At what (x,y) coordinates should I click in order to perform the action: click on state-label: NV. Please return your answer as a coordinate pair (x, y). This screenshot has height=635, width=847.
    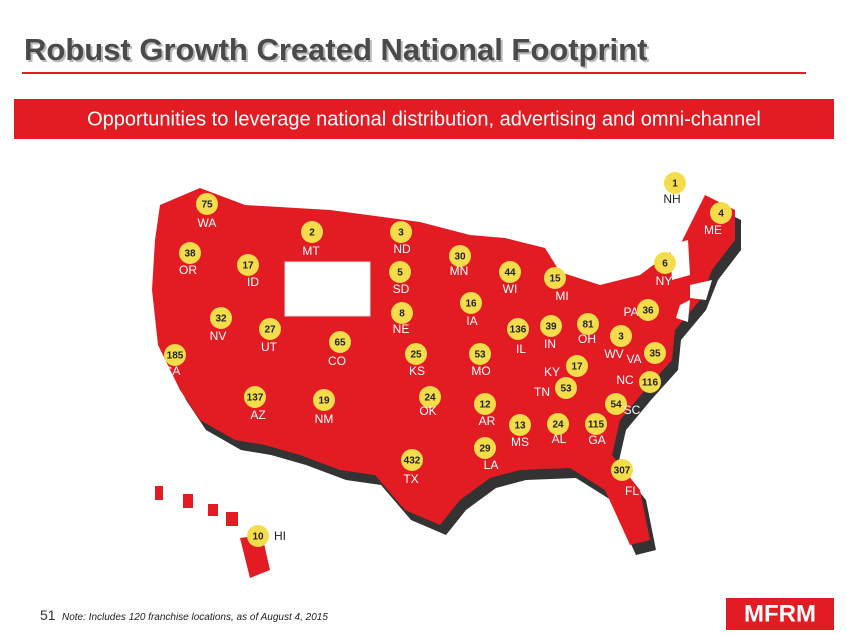
    Looking at the image, I should click on (218, 336).